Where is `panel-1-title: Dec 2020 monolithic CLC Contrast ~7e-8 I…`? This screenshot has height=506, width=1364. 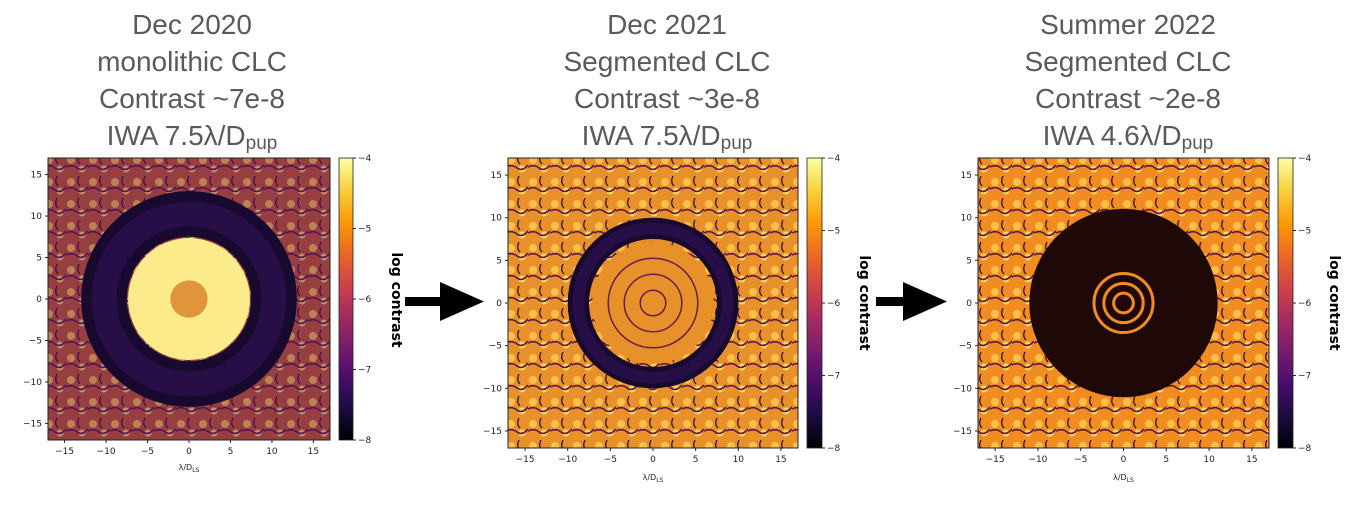 panel-1-title: Dec 2020 monolithic CLC Contrast ~7e-8 I… is located at coordinates (192, 84).